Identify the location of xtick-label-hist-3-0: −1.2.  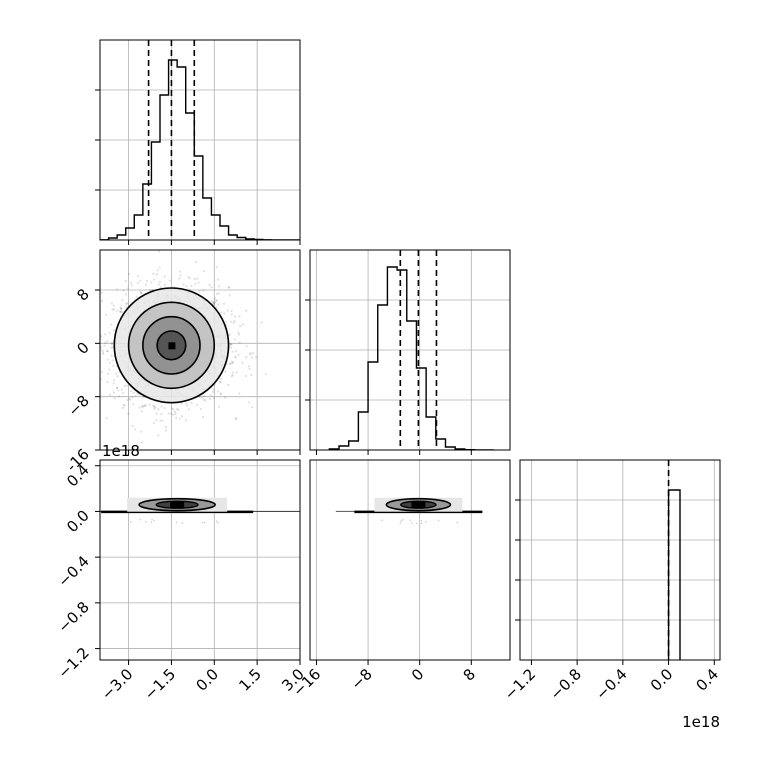
(520, 684).